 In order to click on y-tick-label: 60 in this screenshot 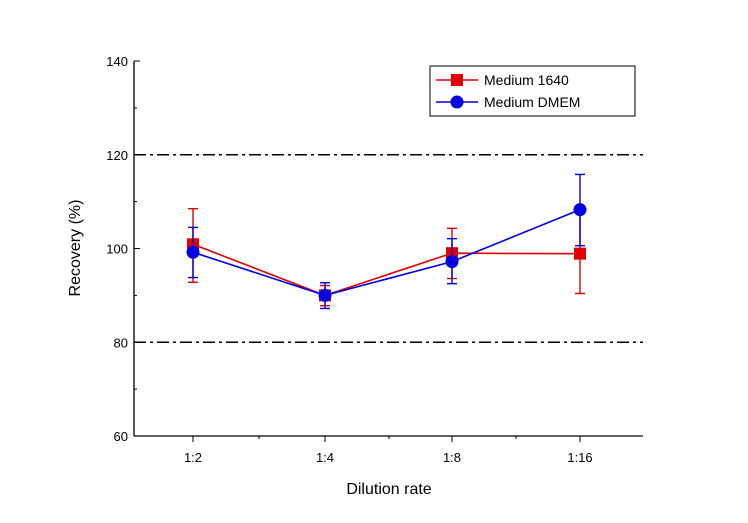, I will do `click(121, 436)`.